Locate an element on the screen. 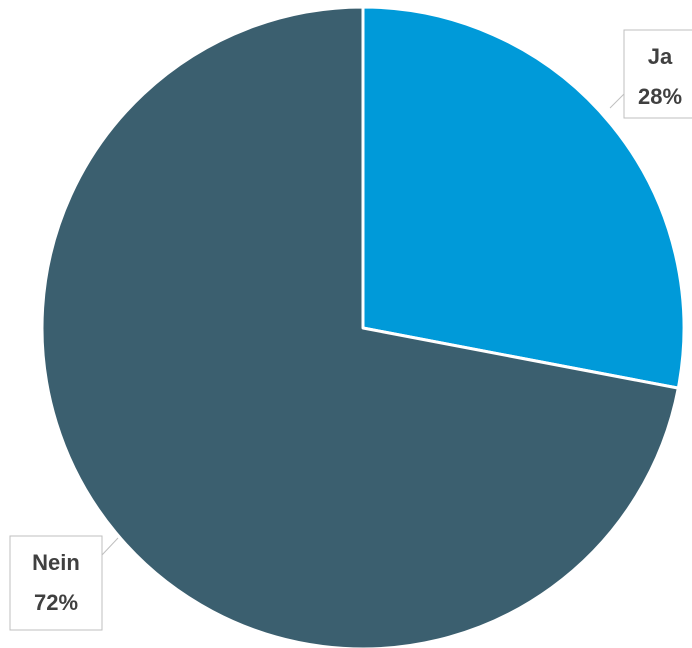 The height and width of the screenshot is (648, 692). percent-label: 72% is located at coordinates (56, 602).